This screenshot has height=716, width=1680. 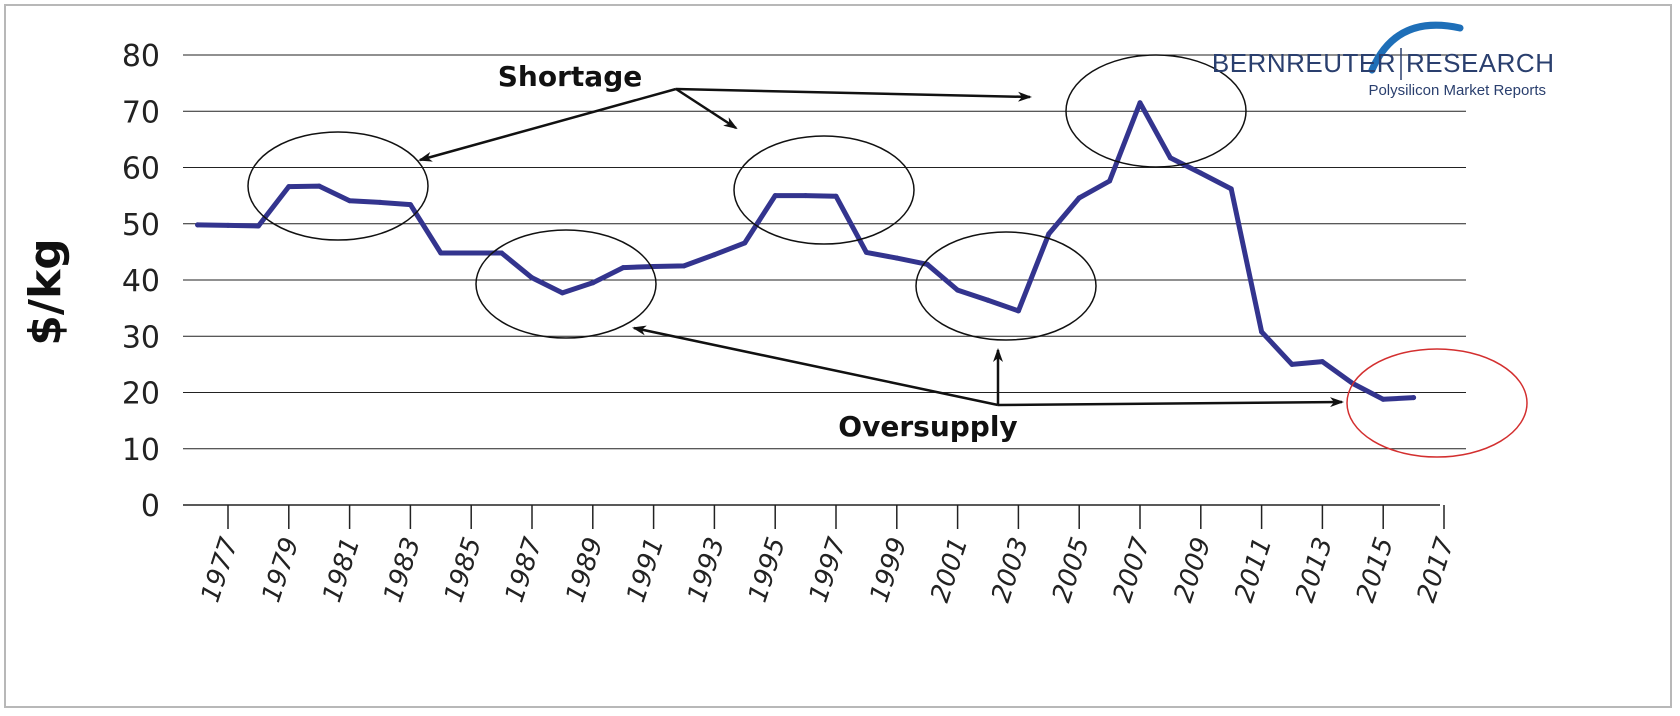 What do you see at coordinates (380, 202) in the screenshot?
I see `data-point-1982` at bounding box center [380, 202].